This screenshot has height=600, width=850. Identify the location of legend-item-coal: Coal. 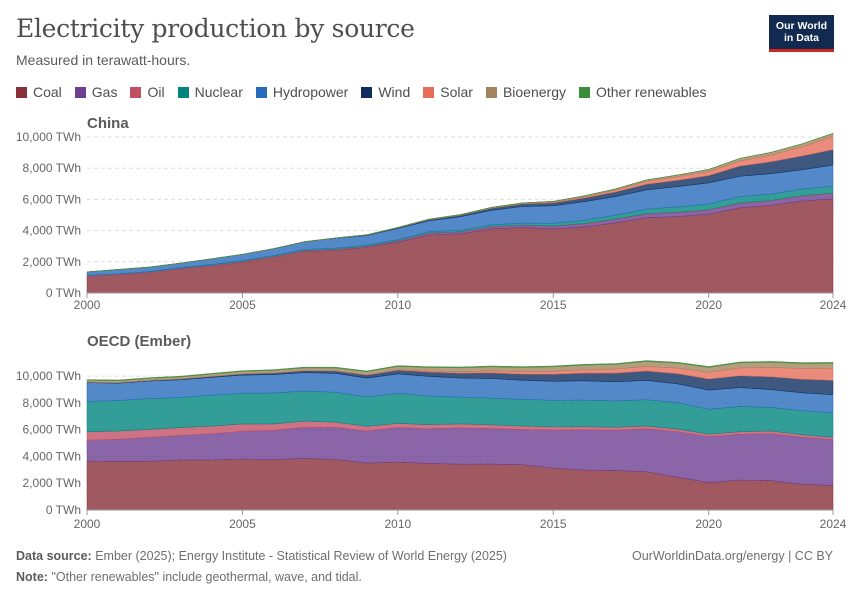
(39, 92).